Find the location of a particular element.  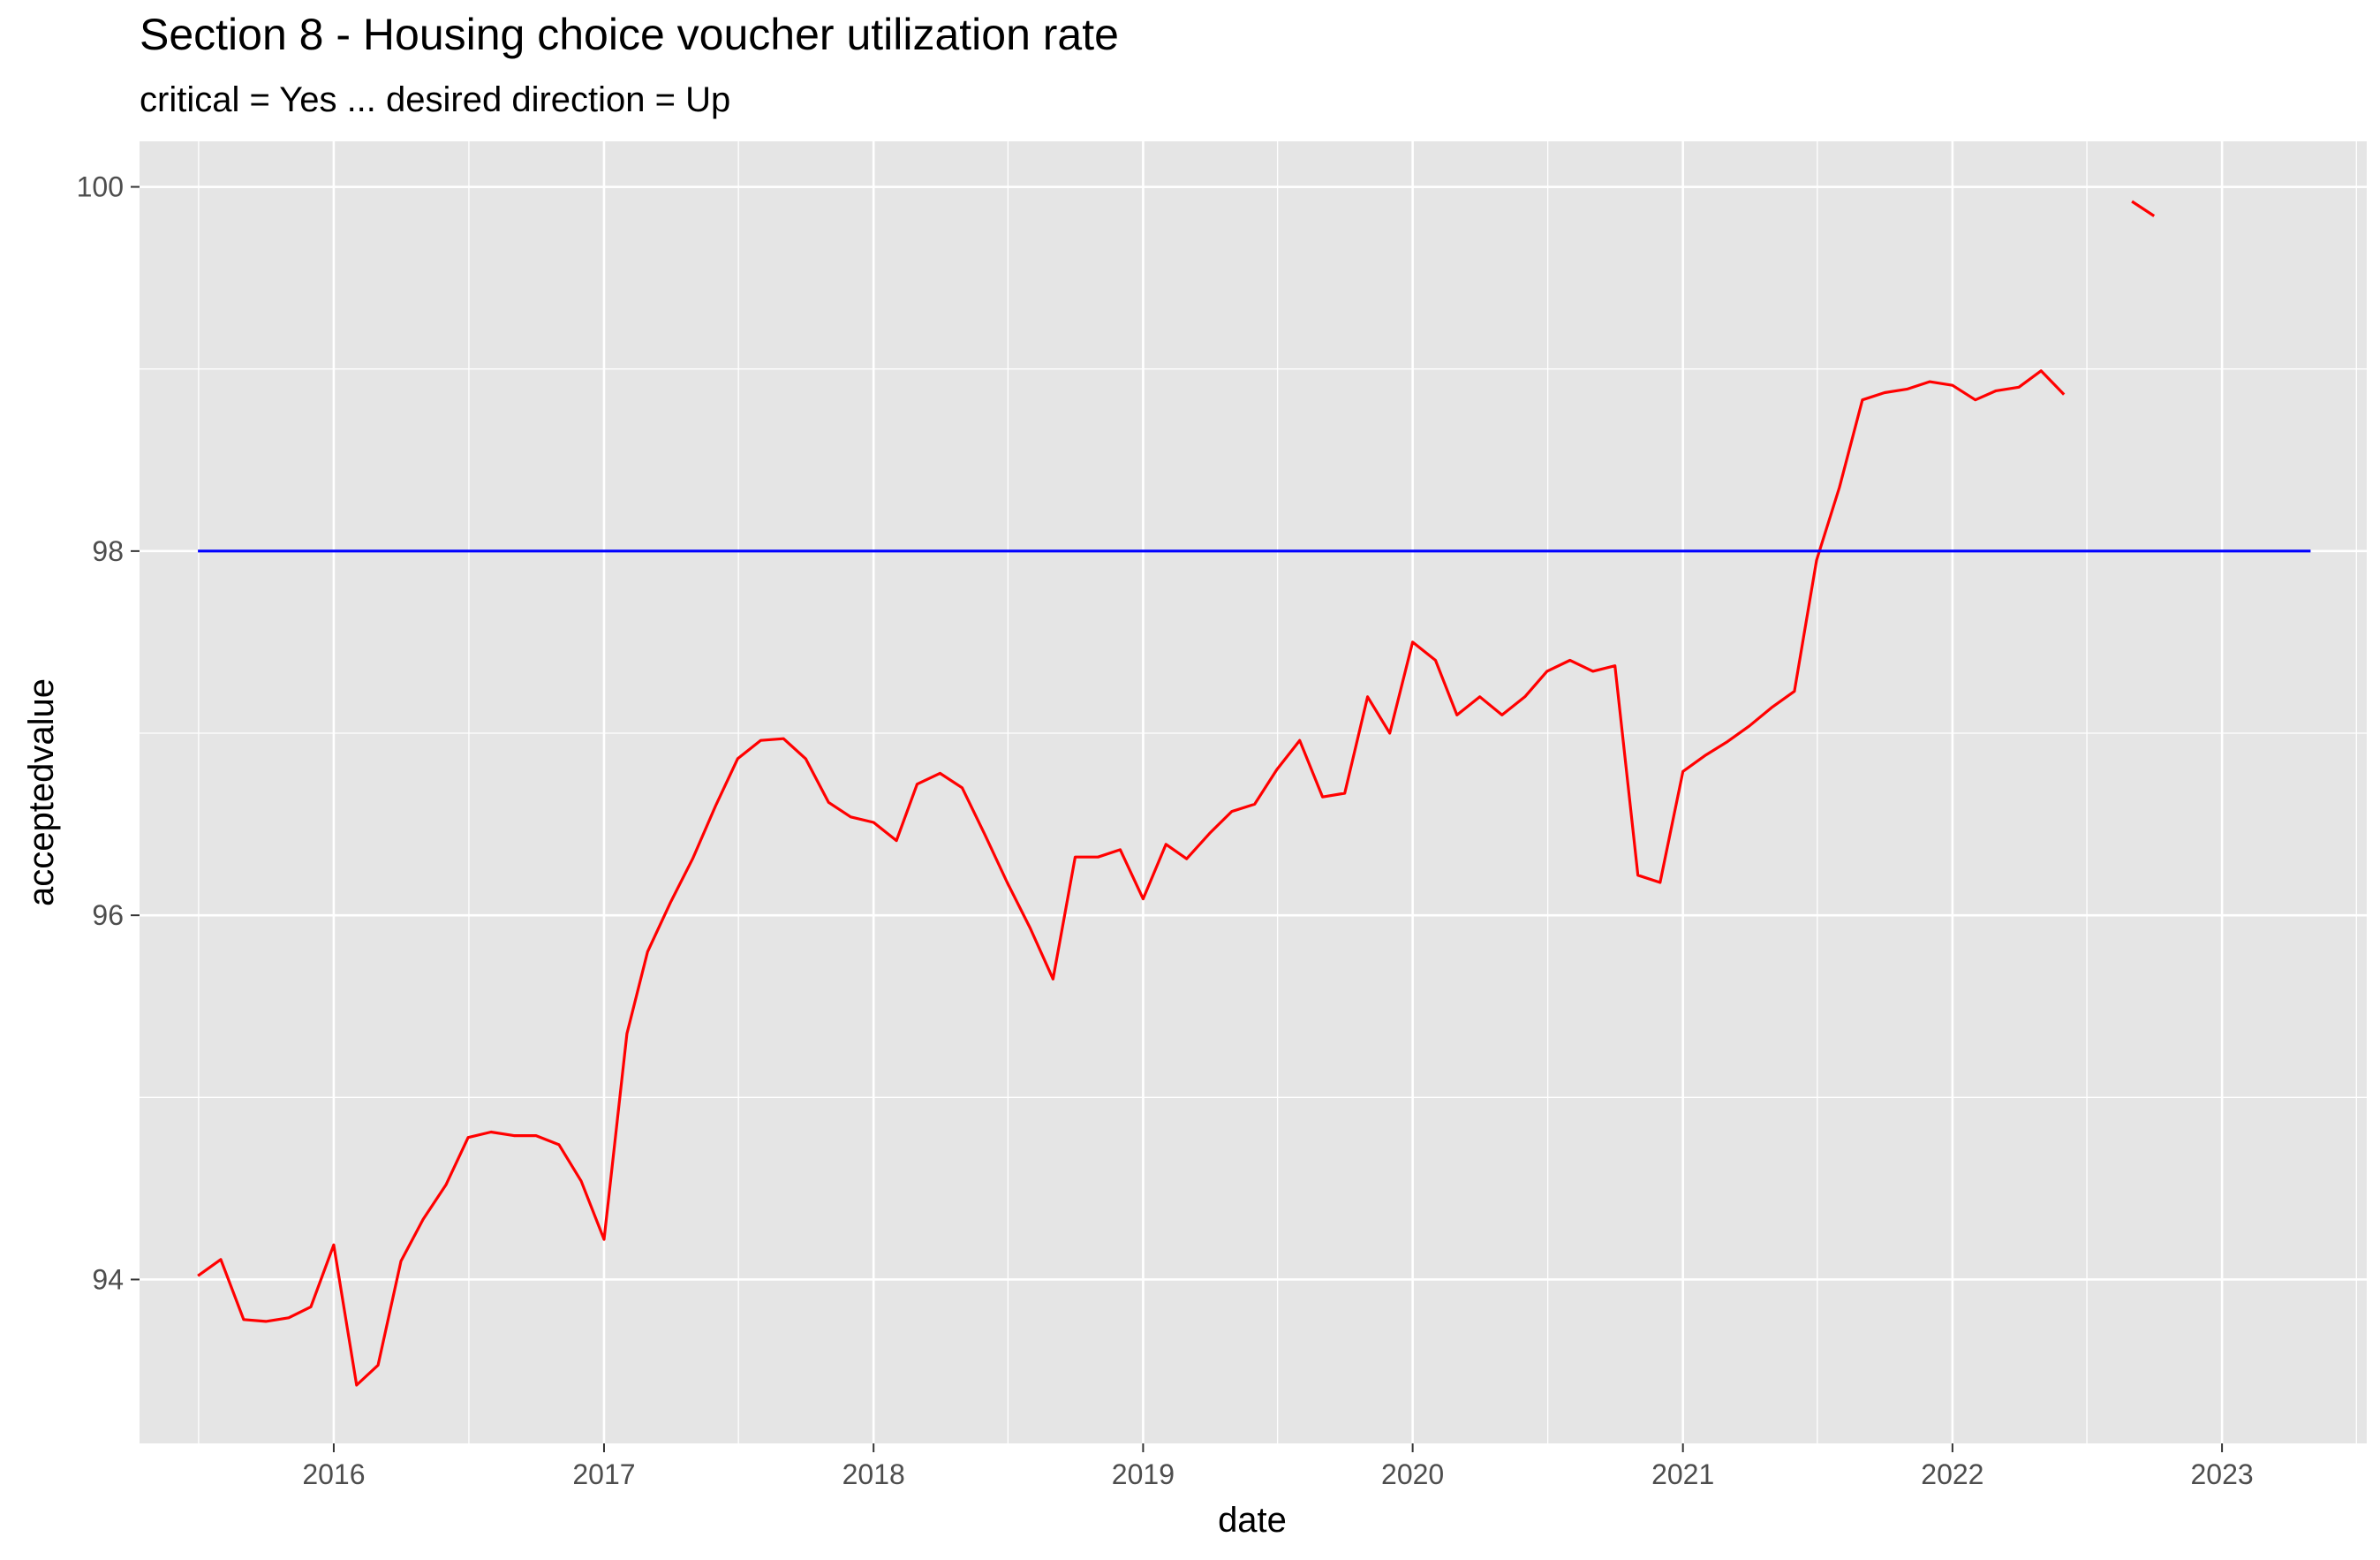

x-tick-label: 2021 is located at coordinates (1682, 1474).